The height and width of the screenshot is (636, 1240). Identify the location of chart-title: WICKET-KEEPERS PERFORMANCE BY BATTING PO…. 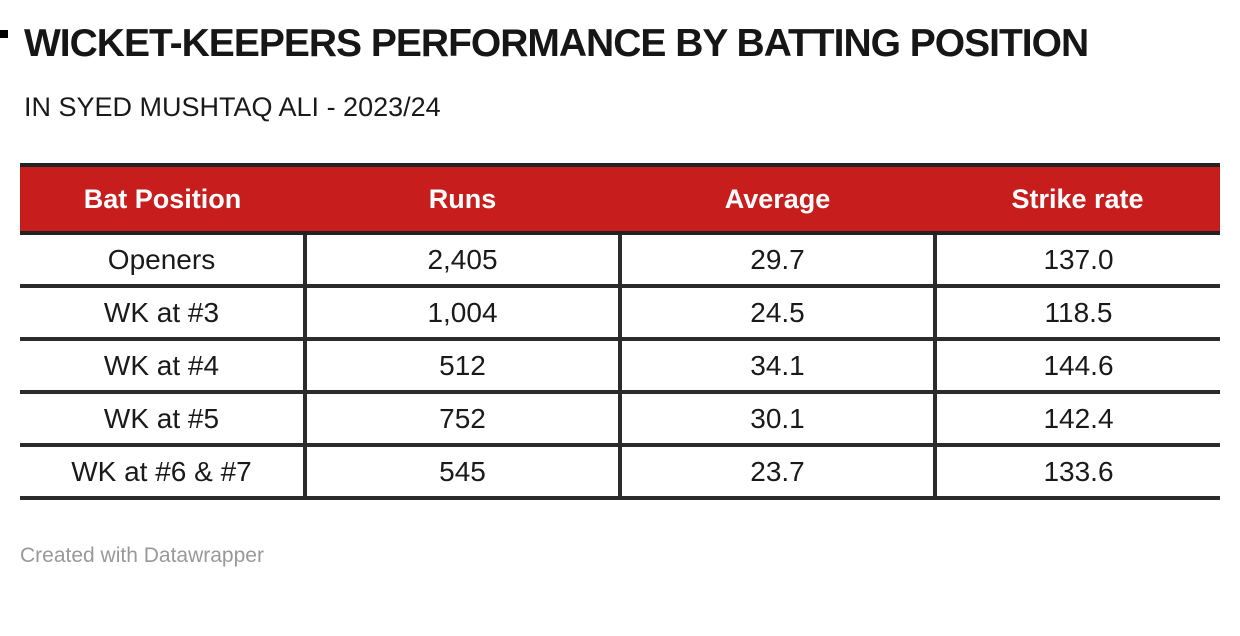
(556, 43).